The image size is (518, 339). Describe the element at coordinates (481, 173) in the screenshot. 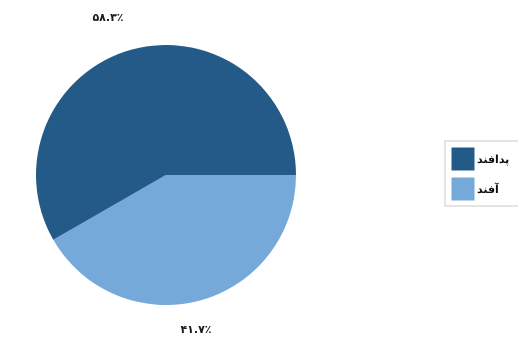

I see `legend: پدافند آفند` at that location.